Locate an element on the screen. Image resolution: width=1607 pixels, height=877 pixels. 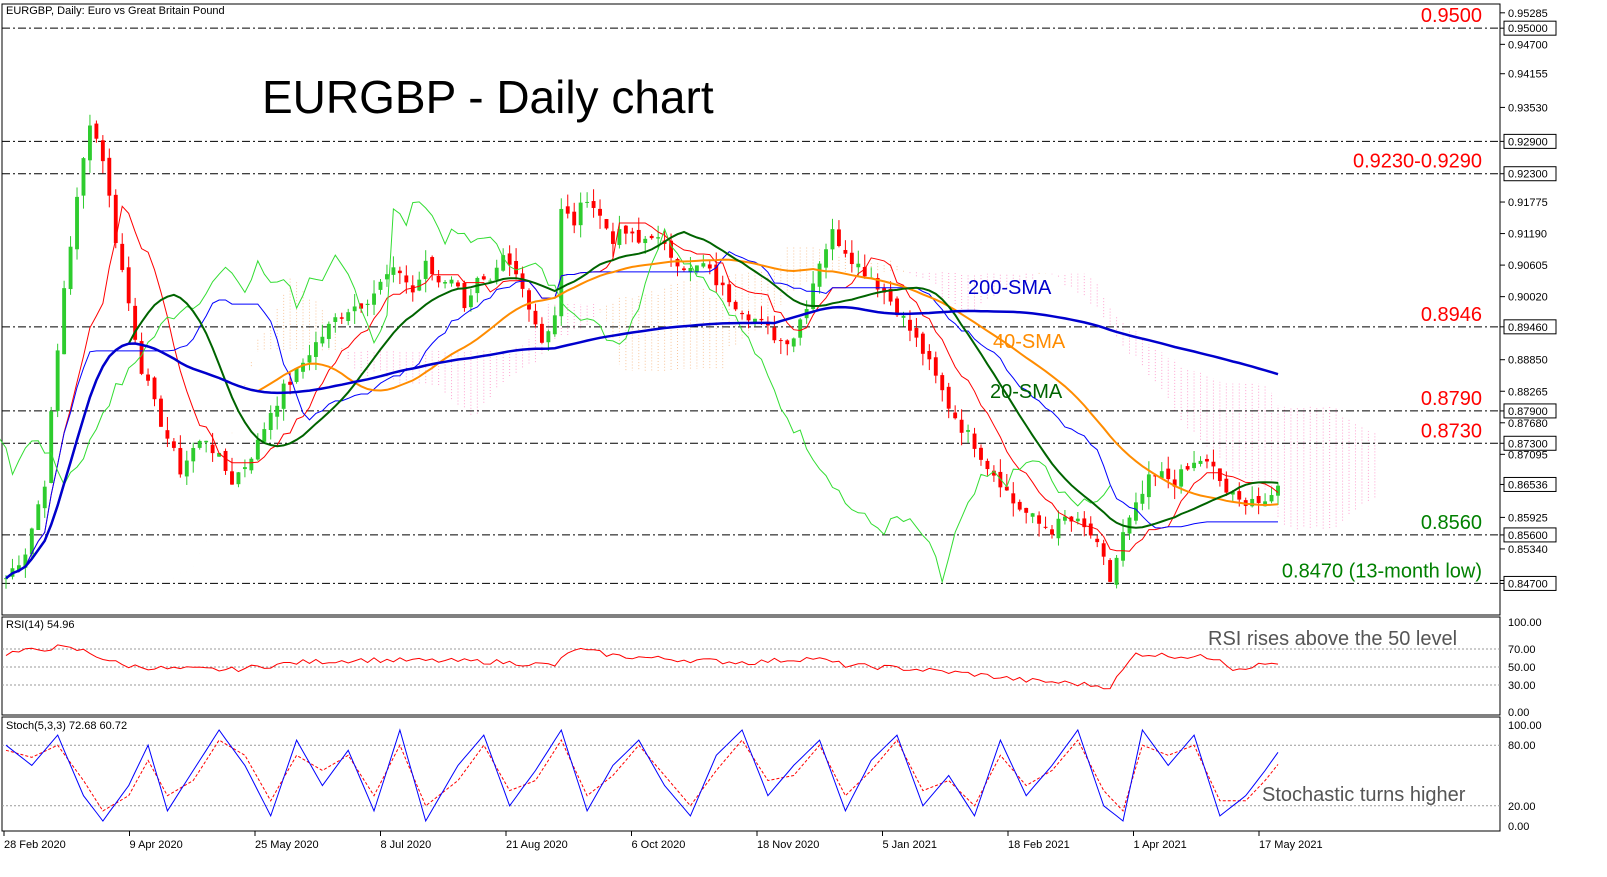
price-tick-label: 0.91775 is located at coordinates (1528, 203).